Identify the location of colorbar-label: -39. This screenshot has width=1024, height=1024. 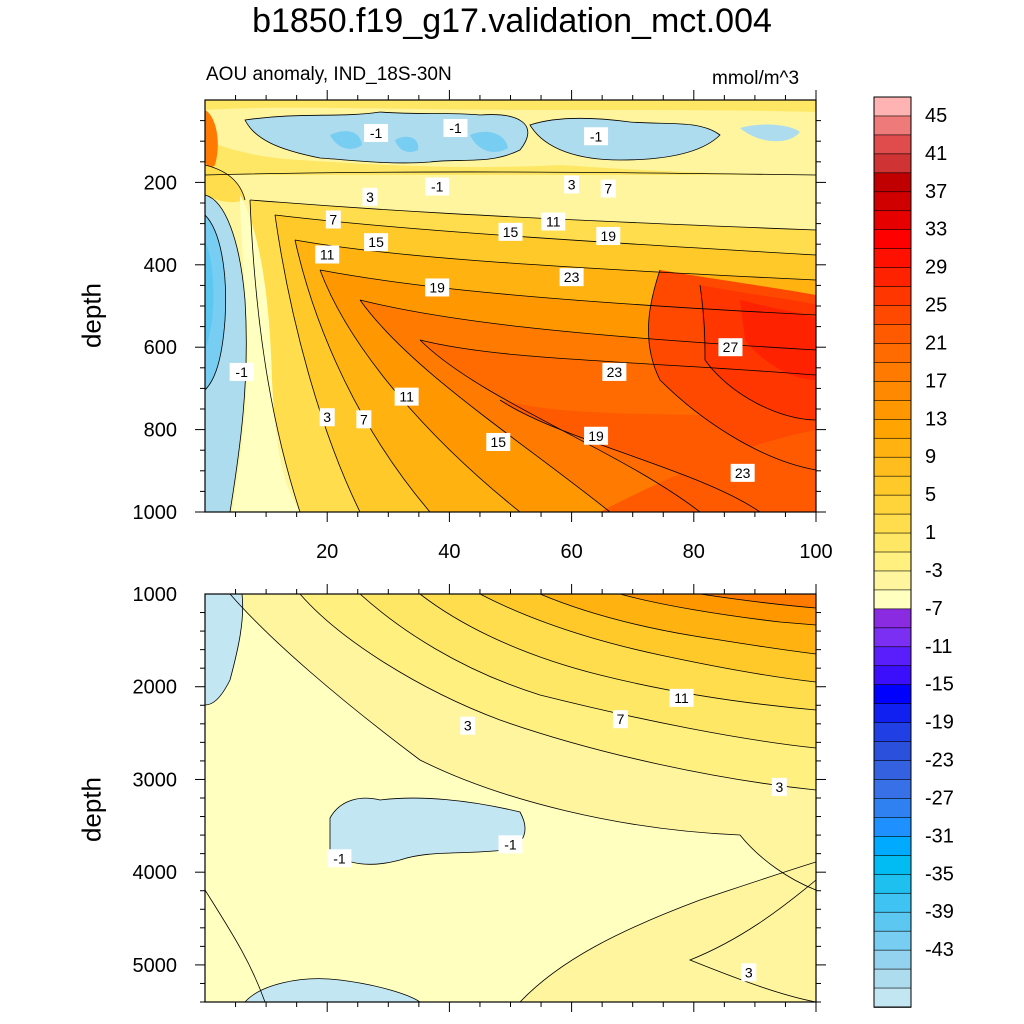
(939, 912).